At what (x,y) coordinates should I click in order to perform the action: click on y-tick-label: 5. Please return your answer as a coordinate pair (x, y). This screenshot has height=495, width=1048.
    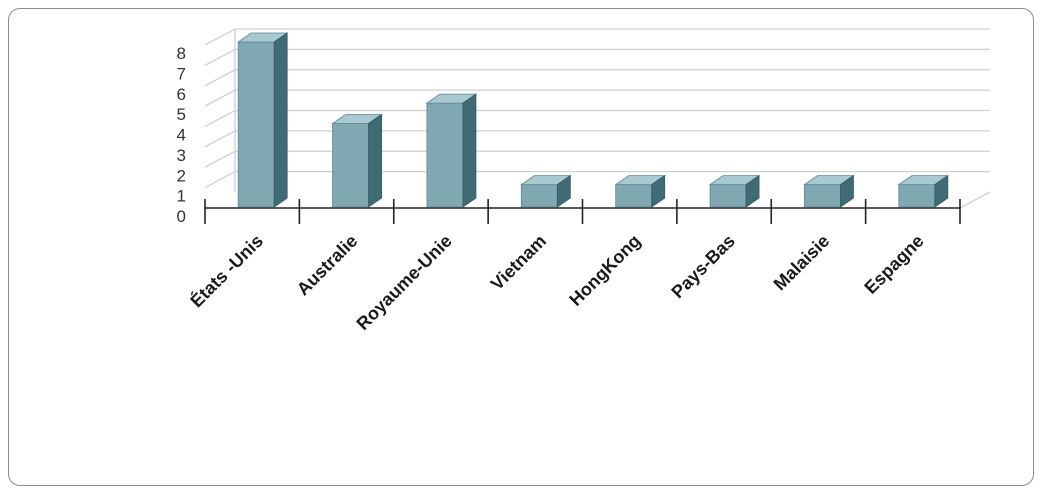
    Looking at the image, I should click on (181, 114).